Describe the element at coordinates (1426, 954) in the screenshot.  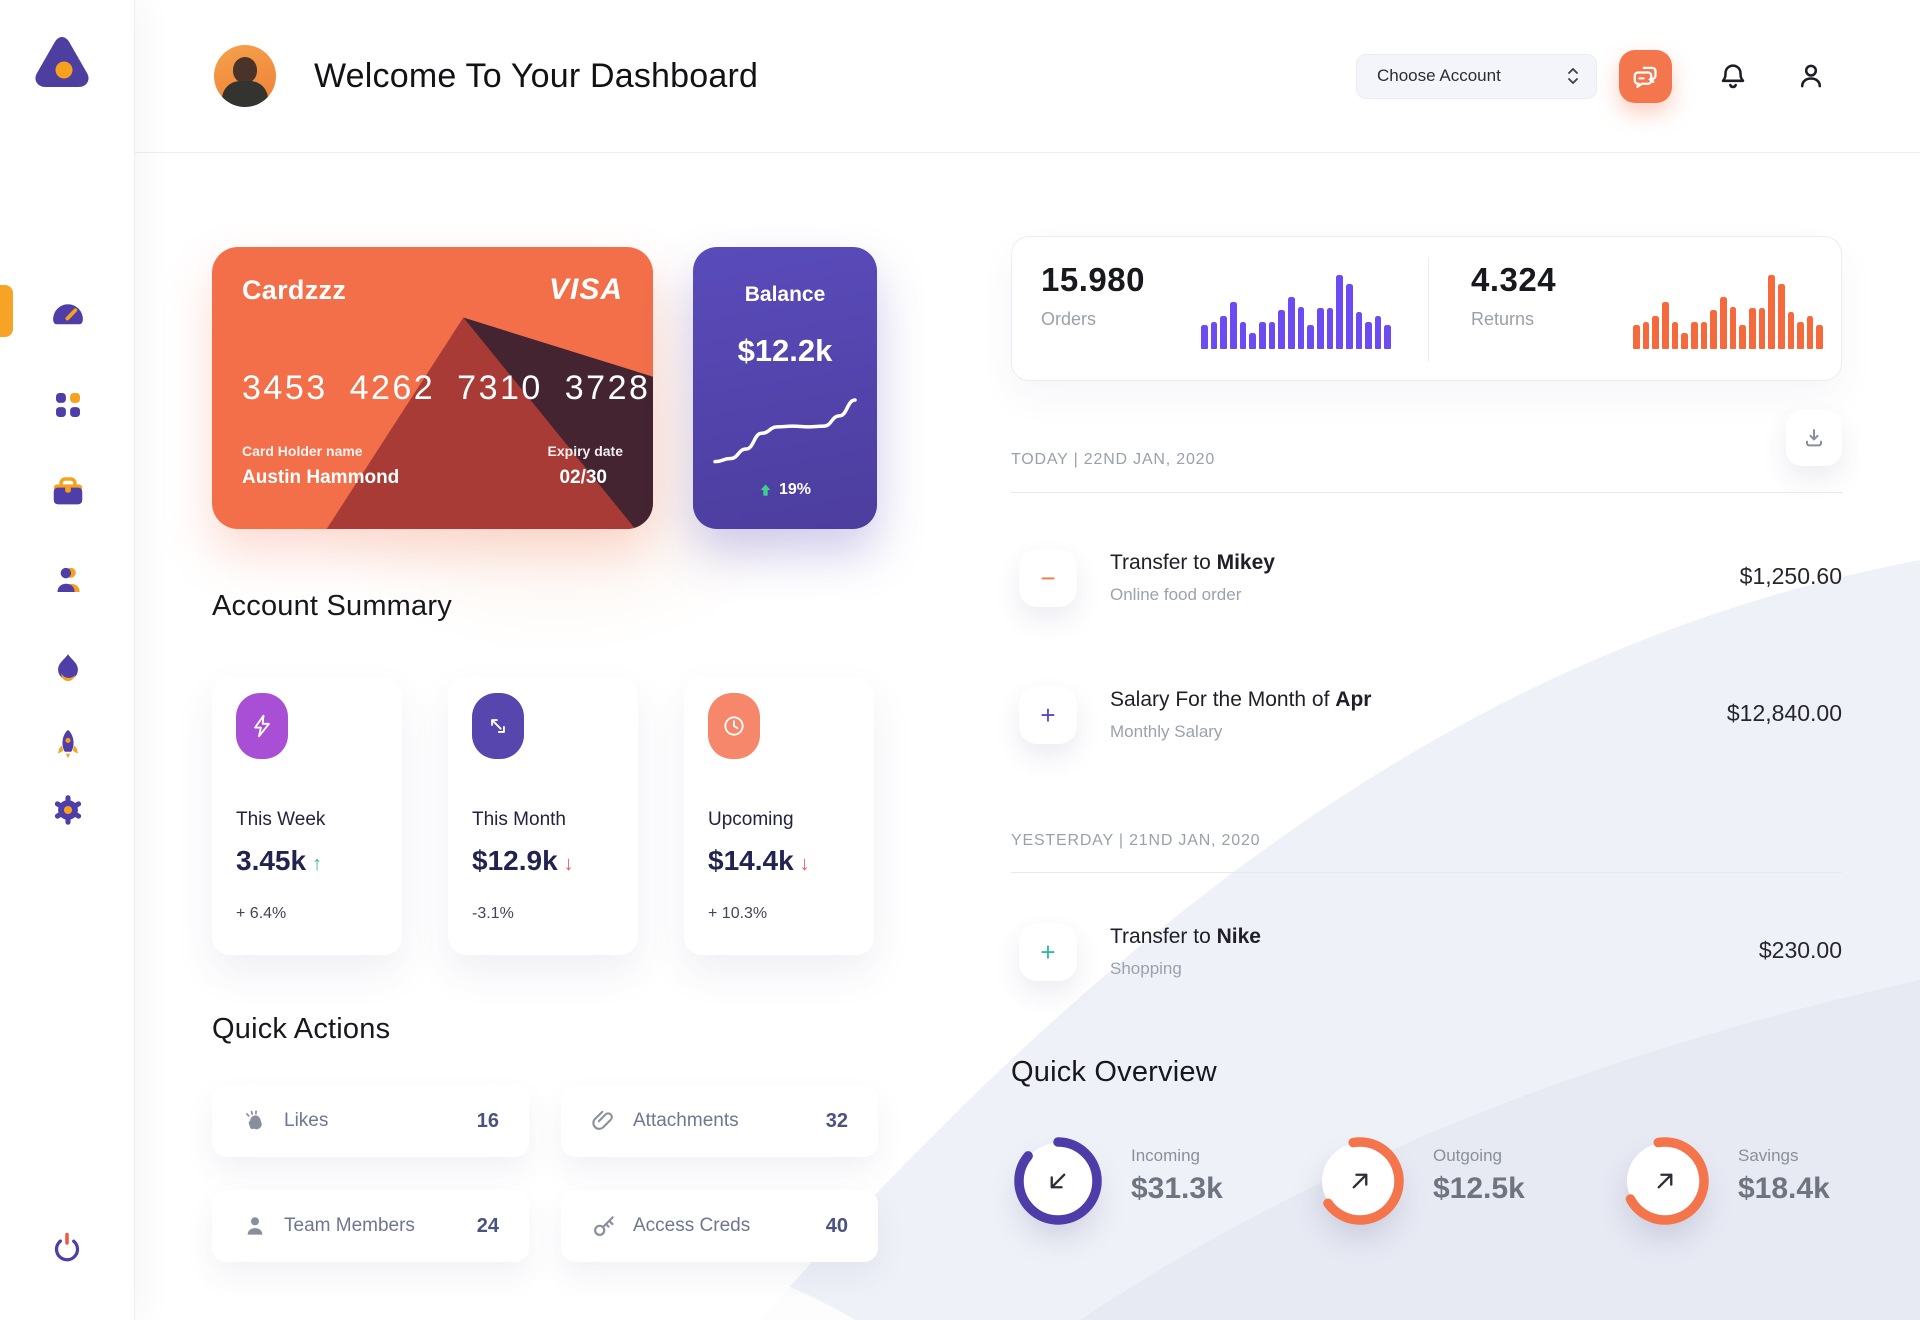
I see `transaction-row-nike: + Transfer to Nike Shopping $230.00` at that location.